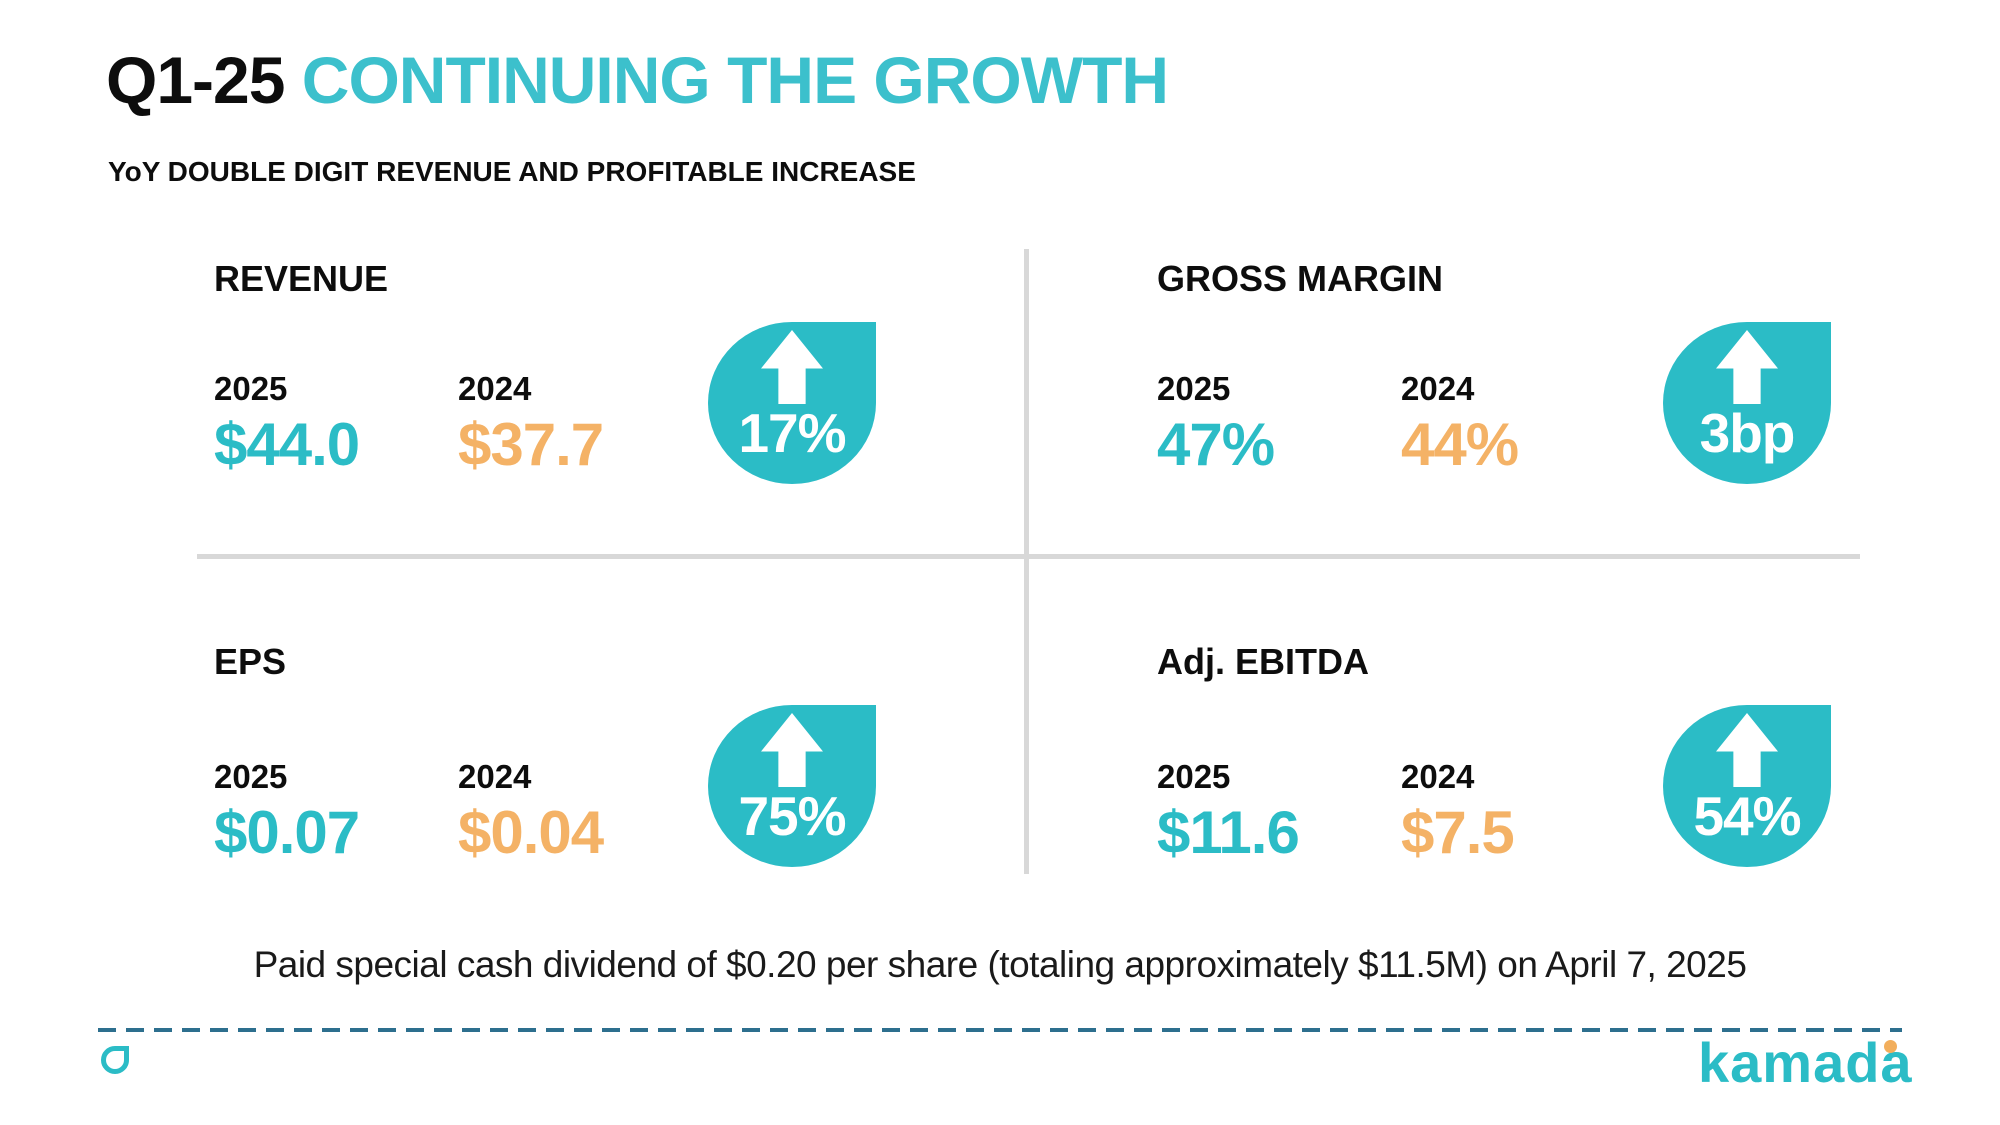 This screenshot has height=1125, width=2000. I want to click on change-value: 54%, so click(1747, 816).